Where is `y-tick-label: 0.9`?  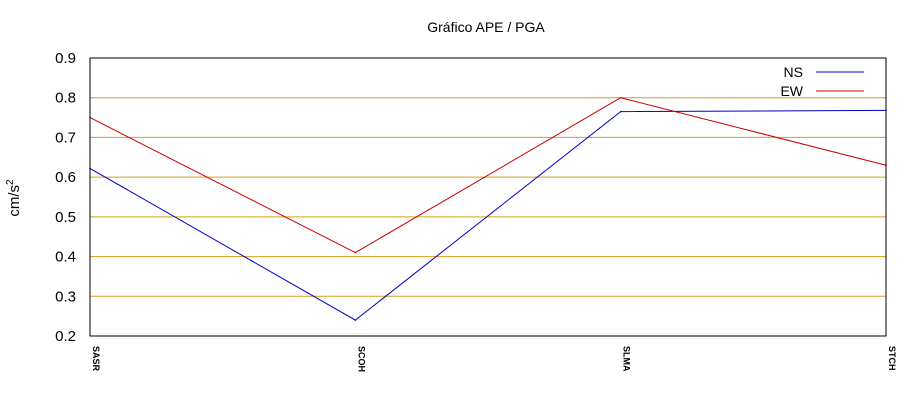
y-tick-label: 0.9 is located at coordinates (65, 58).